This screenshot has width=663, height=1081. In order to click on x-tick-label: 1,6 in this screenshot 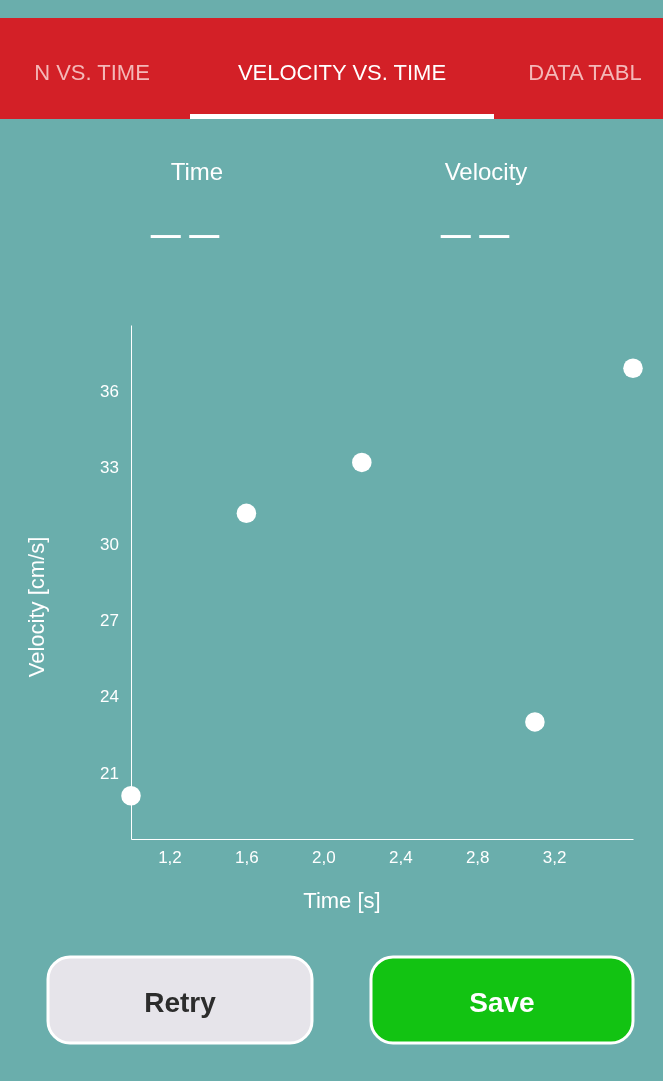, I will do `click(247, 858)`.